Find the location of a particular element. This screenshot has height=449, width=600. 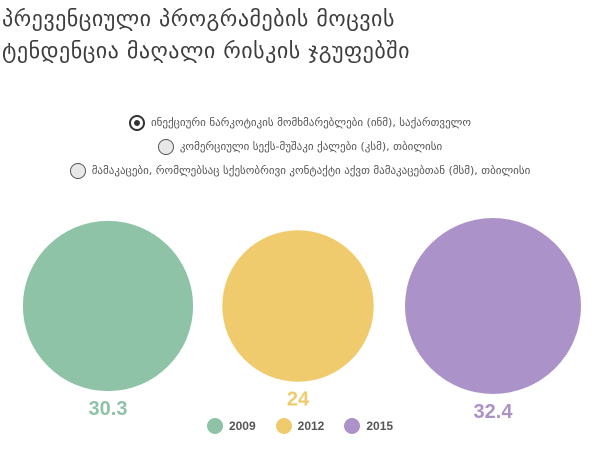

legend-item-2015: 2015 is located at coordinates (368, 426).